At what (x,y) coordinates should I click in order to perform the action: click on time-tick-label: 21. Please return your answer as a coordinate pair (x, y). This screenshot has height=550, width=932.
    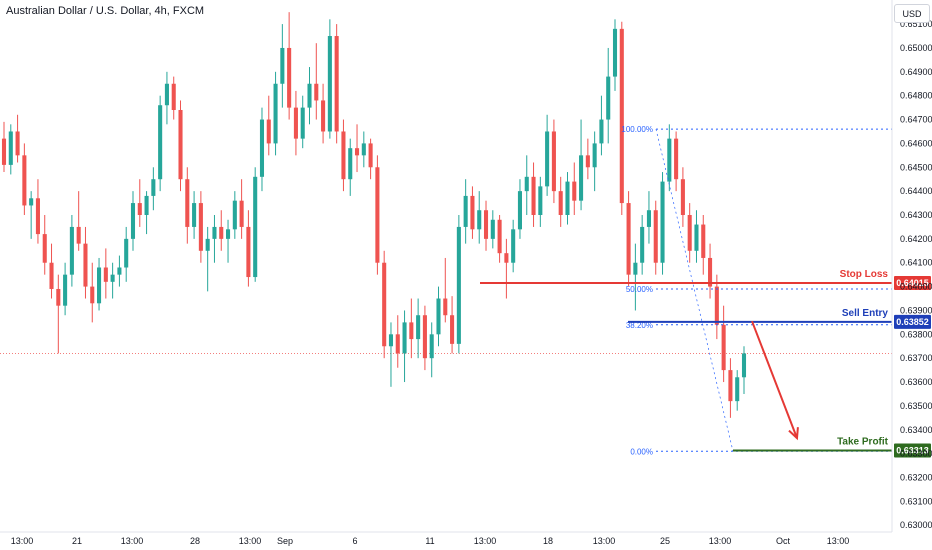
    Looking at the image, I should click on (77, 541).